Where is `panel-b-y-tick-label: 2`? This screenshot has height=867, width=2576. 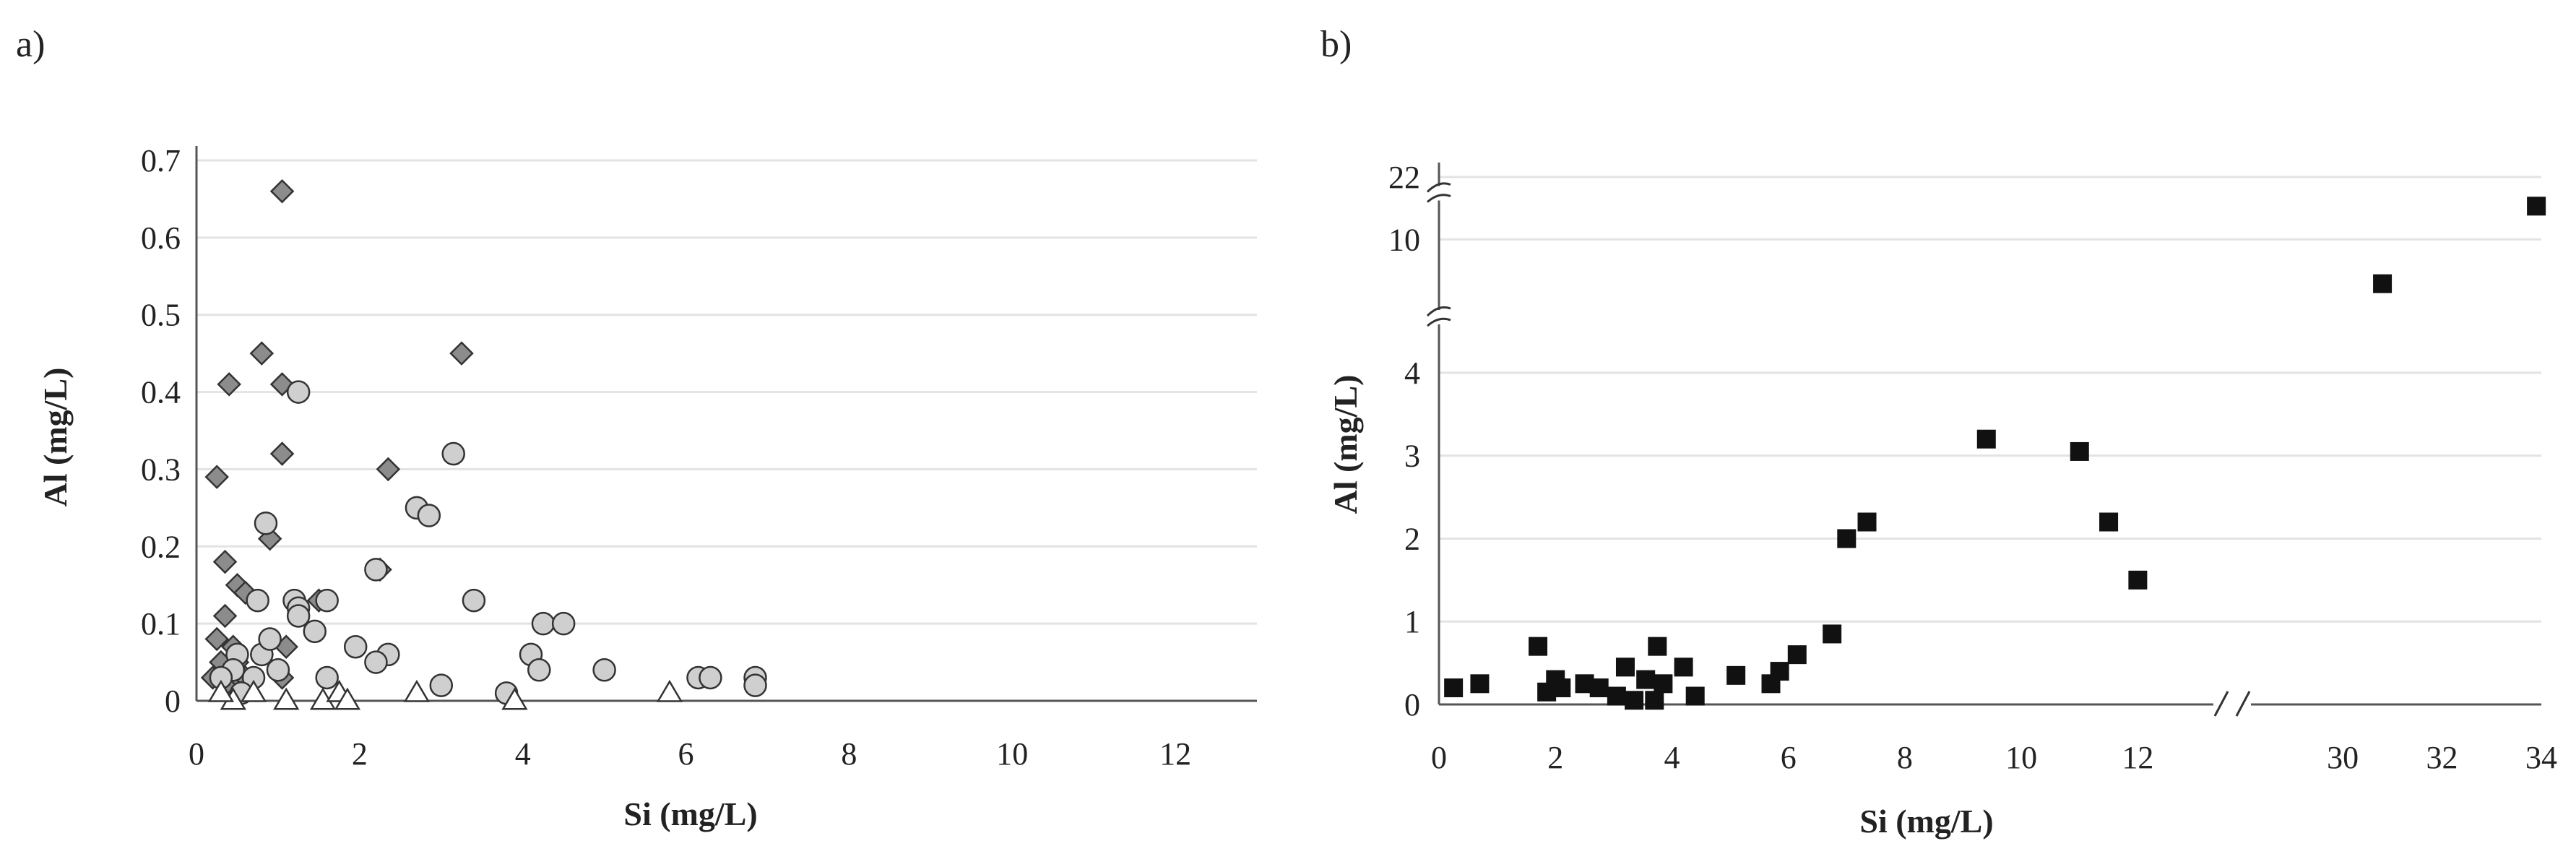 panel-b-y-tick-label: 2 is located at coordinates (1412, 538).